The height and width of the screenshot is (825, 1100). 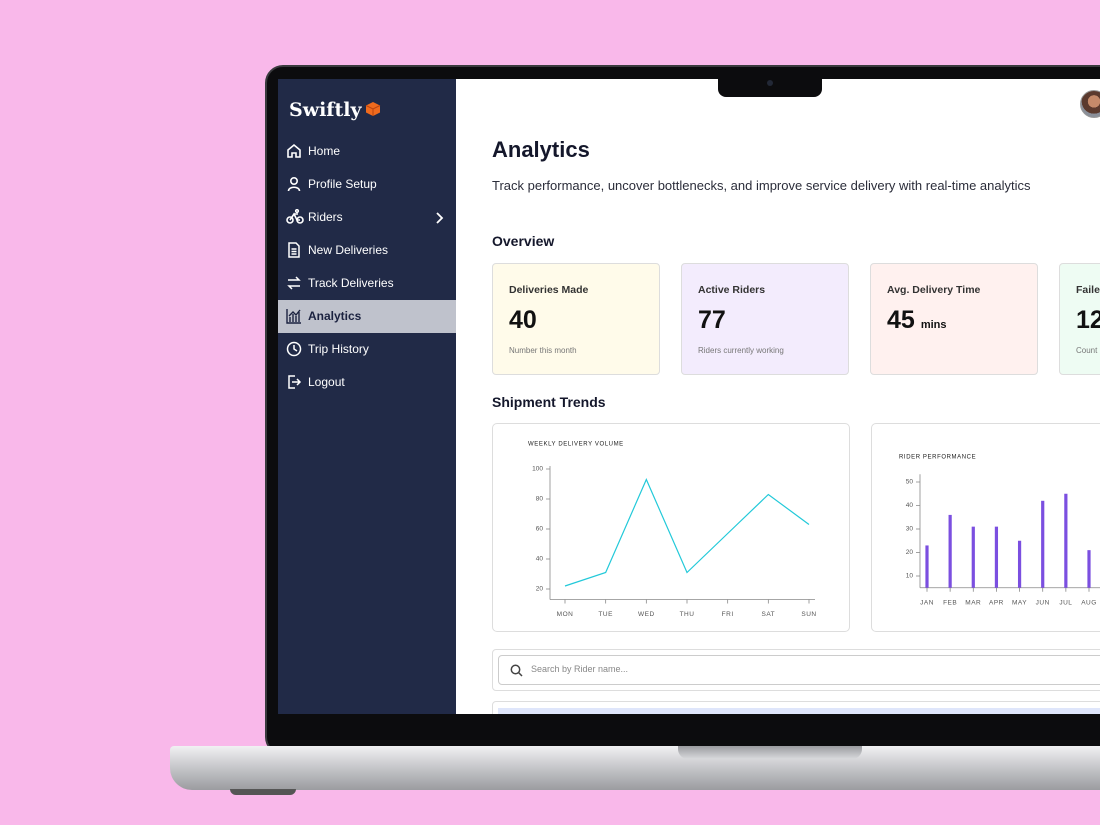 I want to click on stat-note: Count, so click(x=1087, y=350).